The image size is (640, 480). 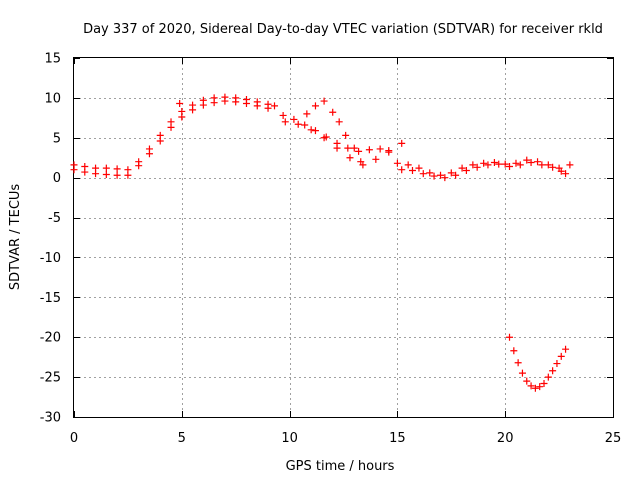 I want to click on x-tick-label: 5, so click(x=182, y=438).